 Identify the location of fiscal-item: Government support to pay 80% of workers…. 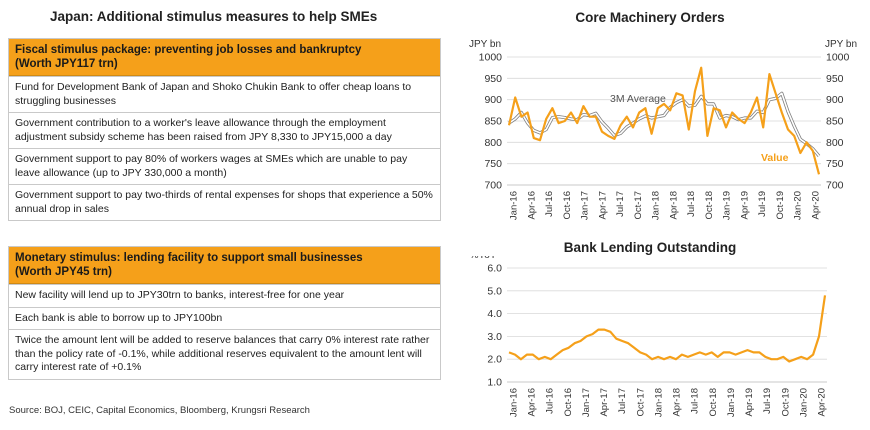
(224, 166).